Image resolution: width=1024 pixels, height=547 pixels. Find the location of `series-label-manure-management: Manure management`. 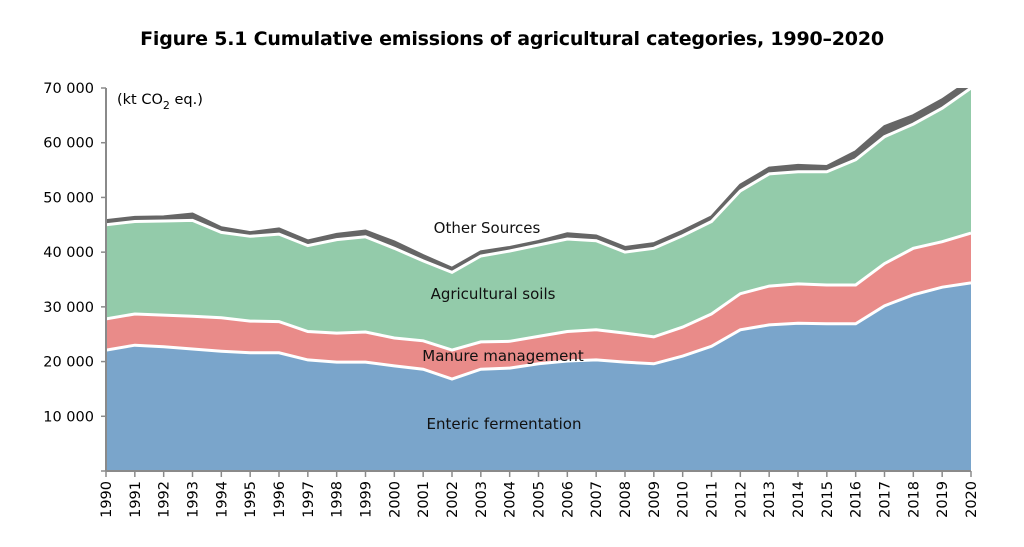

series-label-manure-management: Manure management is located at coordinates (503, 356).